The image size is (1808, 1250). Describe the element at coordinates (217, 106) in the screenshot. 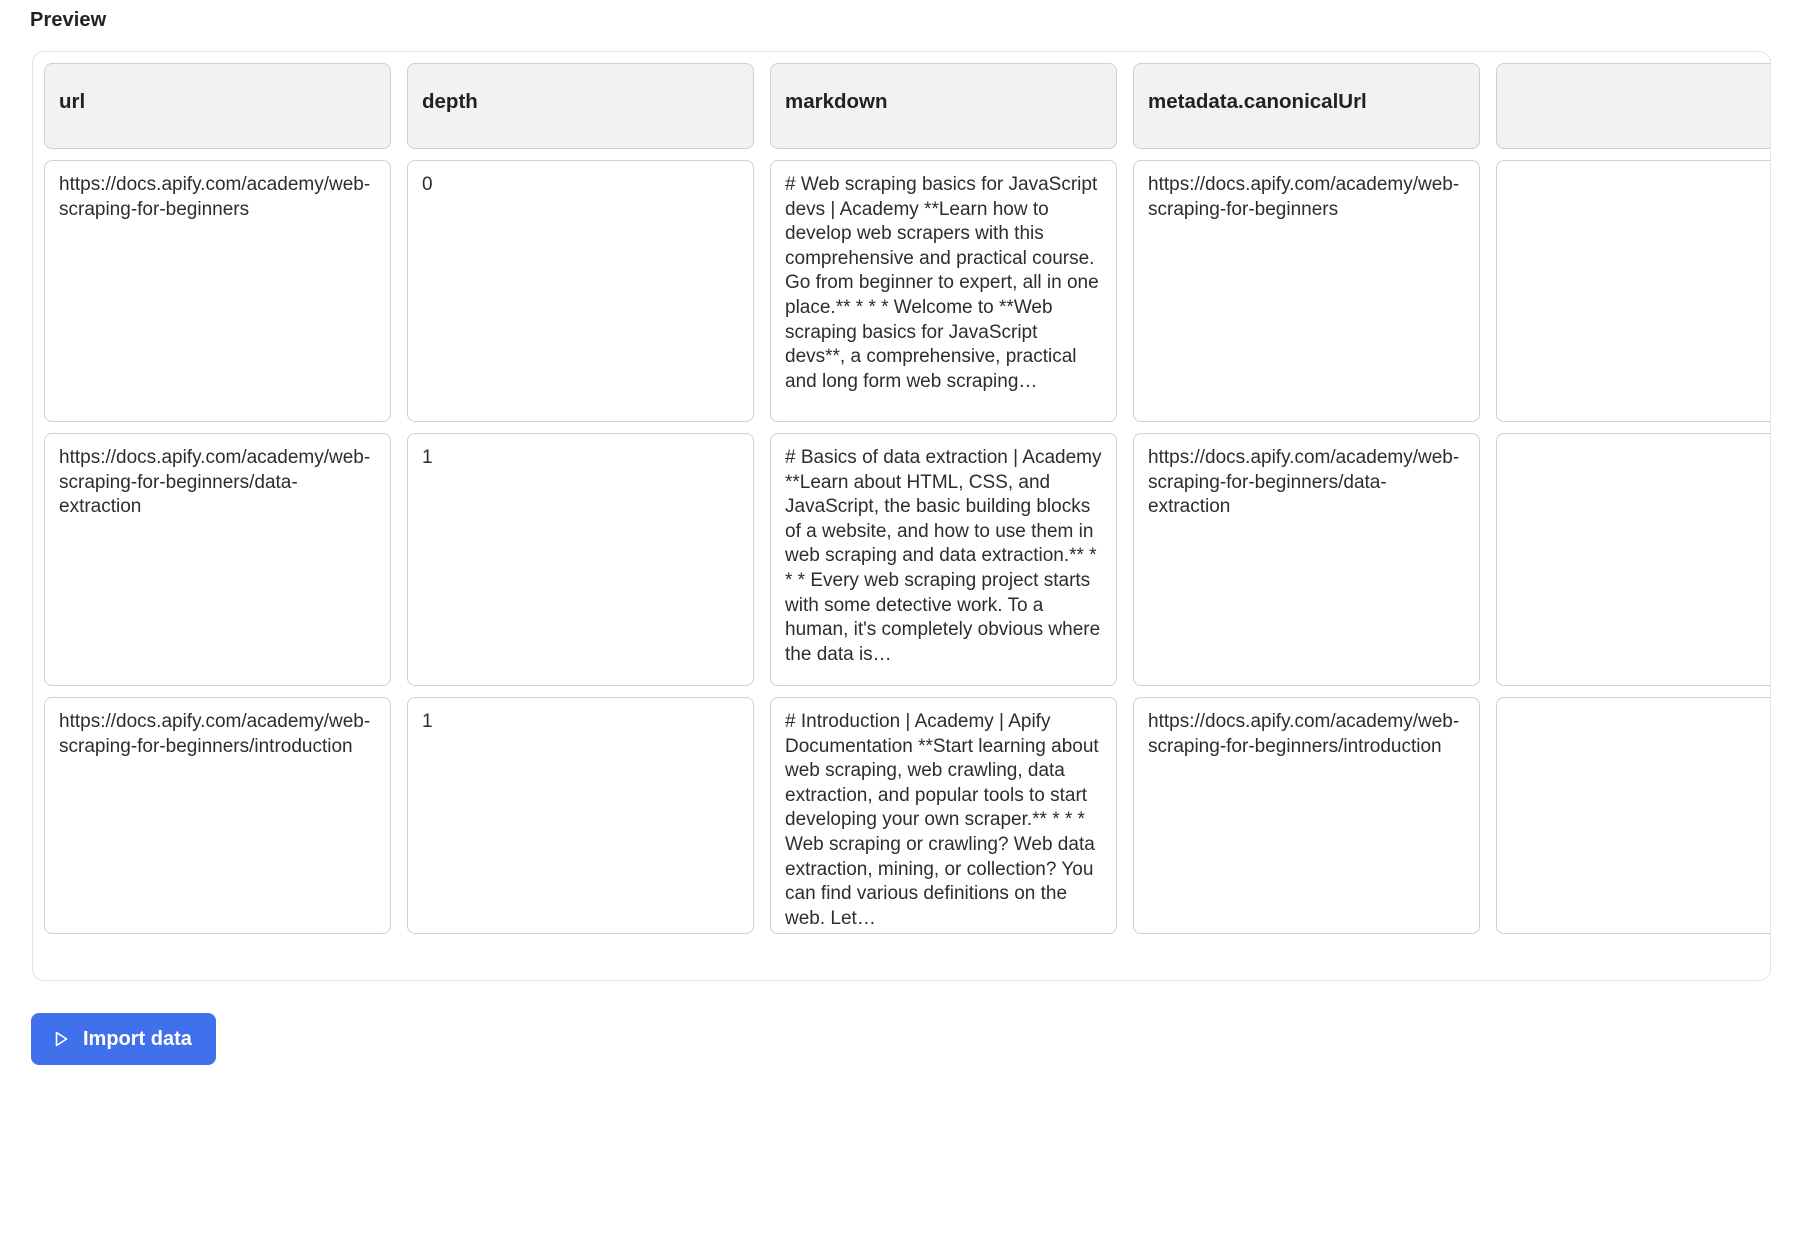

I see `column-header-url: url` at that location.